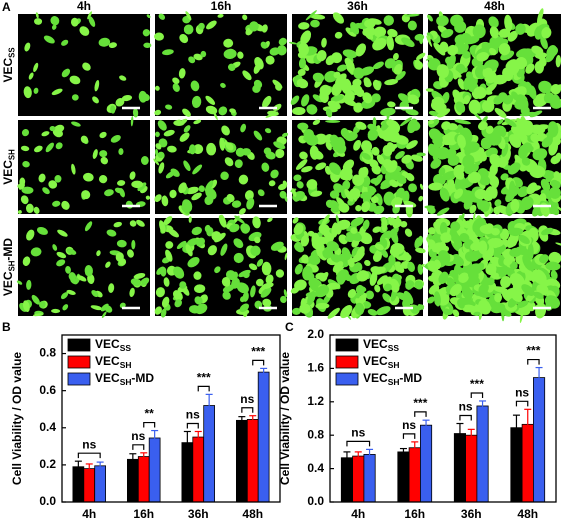 Image resolution: width=561 pixels, height=520 pixels. I want to click on x-tick-label: 4h, so click(358, 513).